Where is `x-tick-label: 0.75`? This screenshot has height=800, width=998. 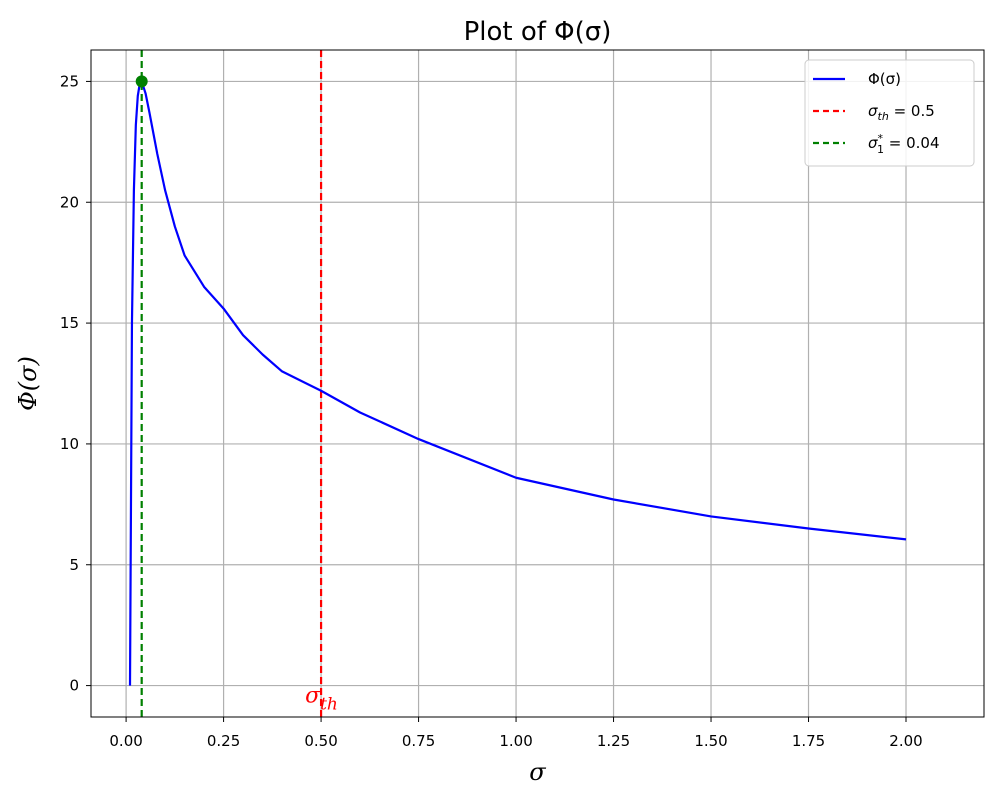 x-tick-label: 0.75 is located at coordinates (418, 741).